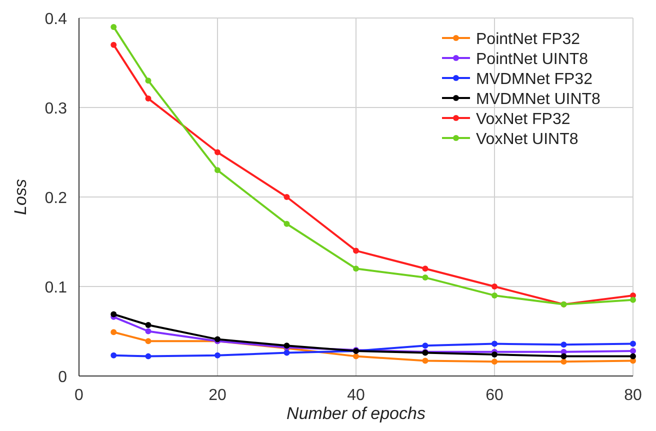 The width and height of the screenshot is (656, 431). Describe the element at coordinates (495, 395) in the screenshot. I see `x-tick-label: 60` at that location.